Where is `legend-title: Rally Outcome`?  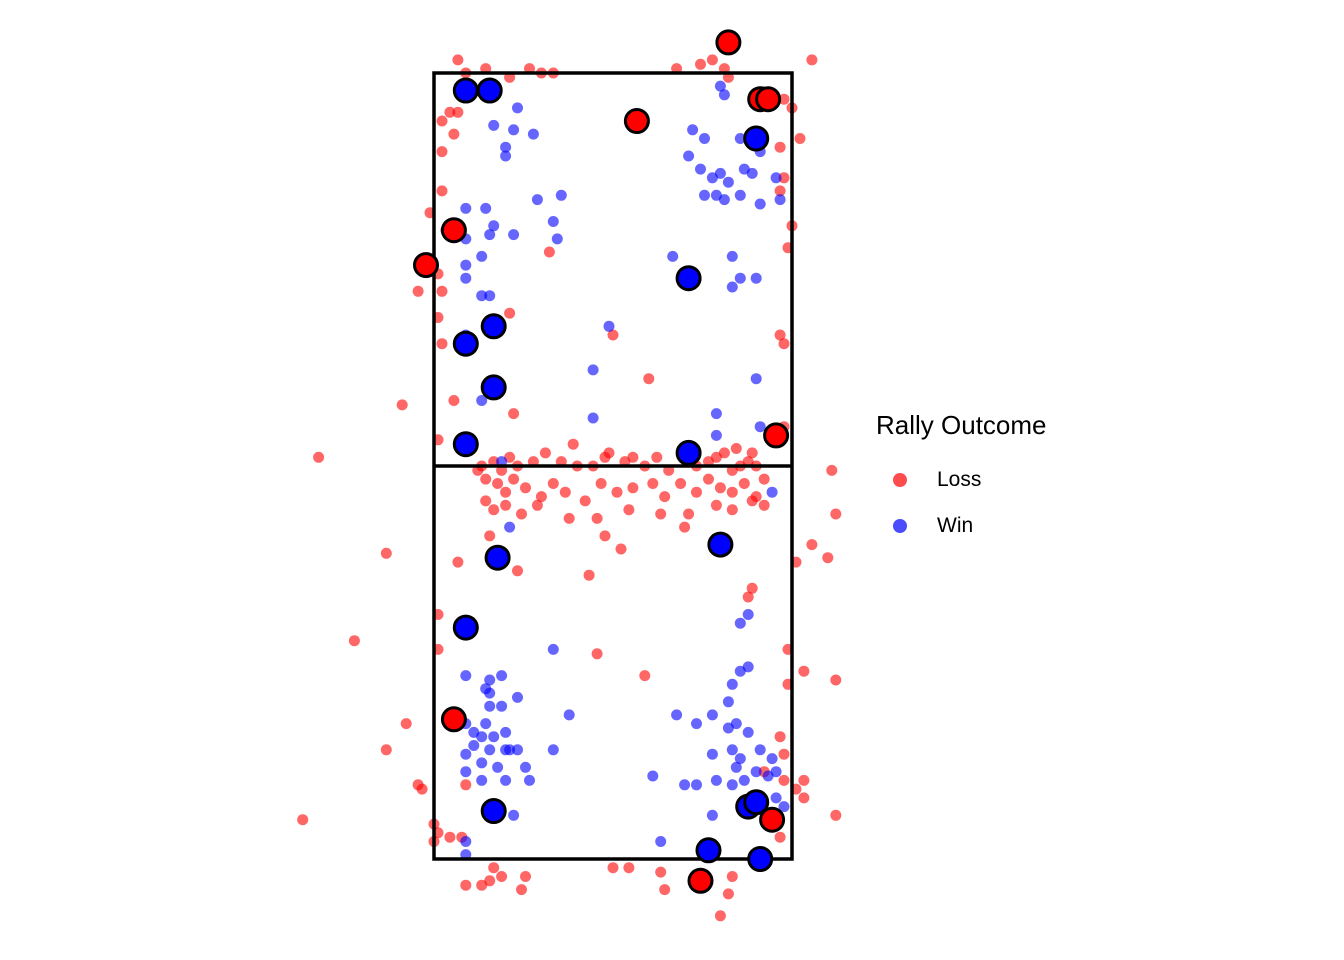
legend-title: Rally Outcome is located at coordinates (961, 425).